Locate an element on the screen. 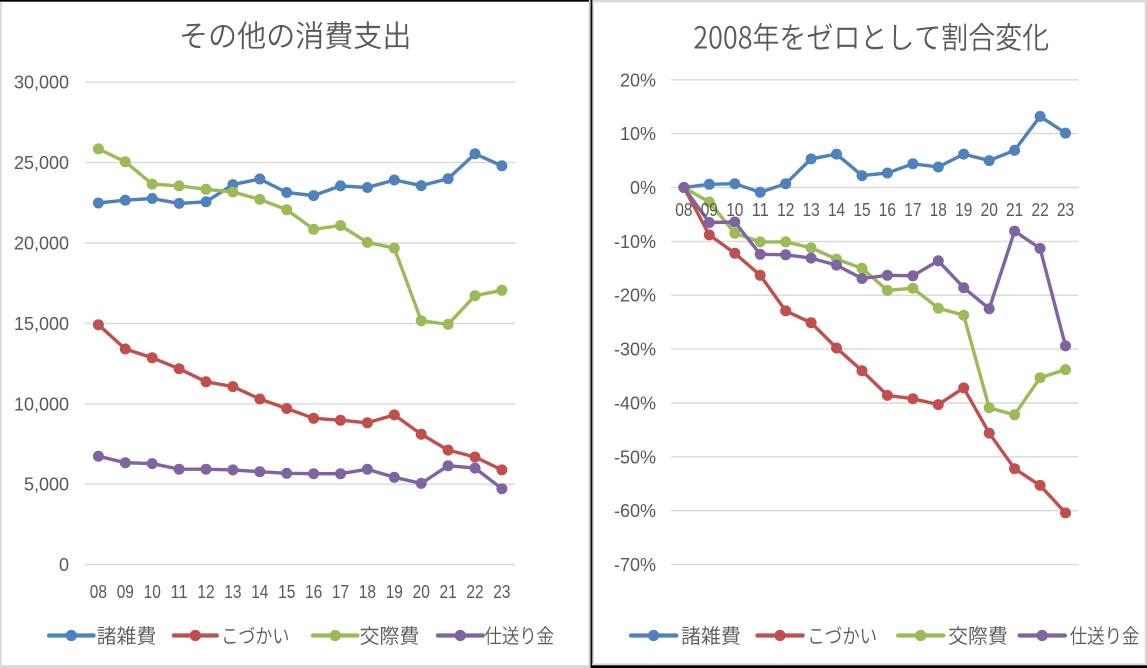 This screenshot has width=1147, height=668. svg-text: 10,000 is located at coordinates (41, 404).